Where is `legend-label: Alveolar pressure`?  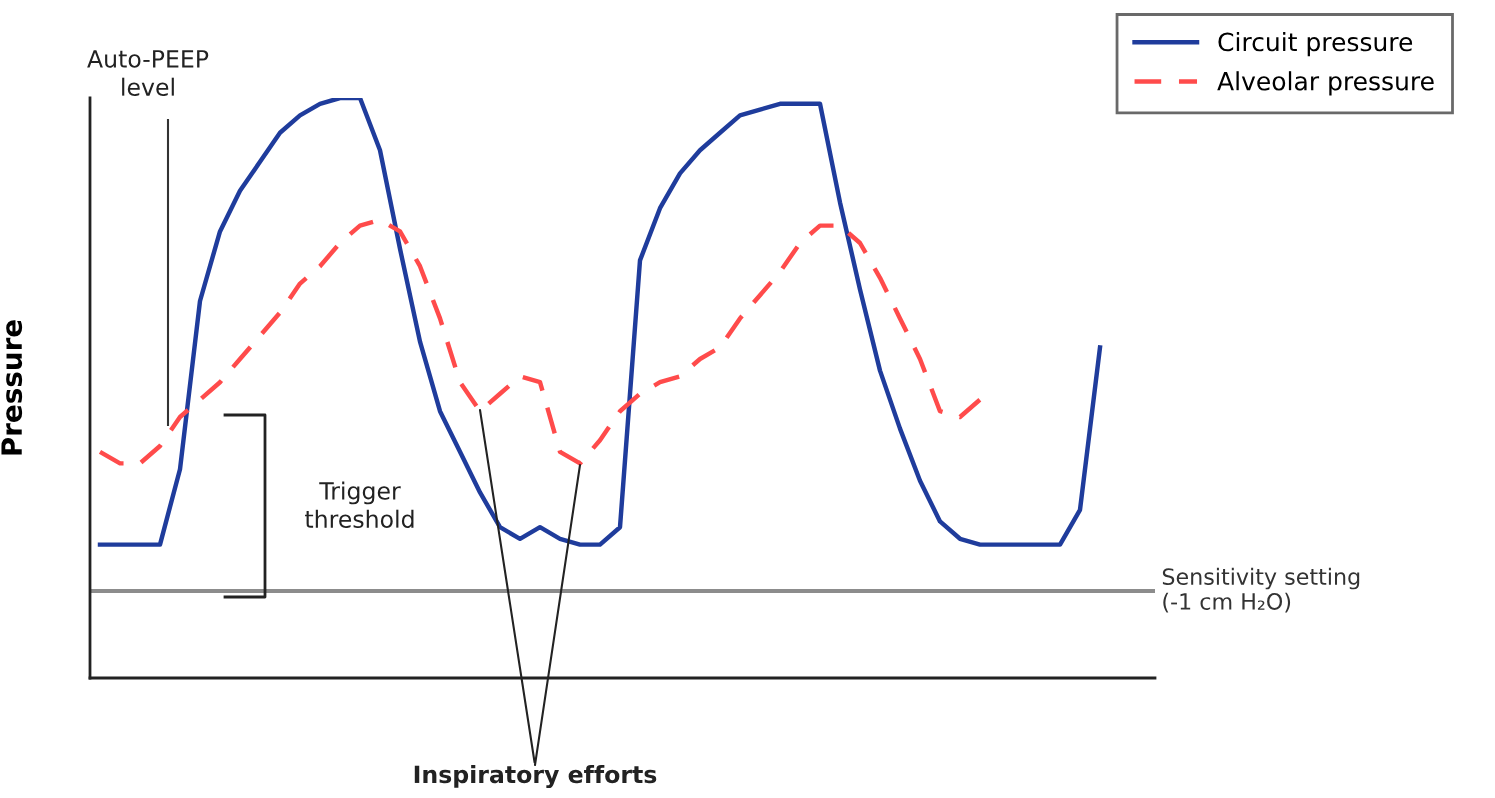 legend-label: Alveolar pressure is located at coordinates (1325, 83).